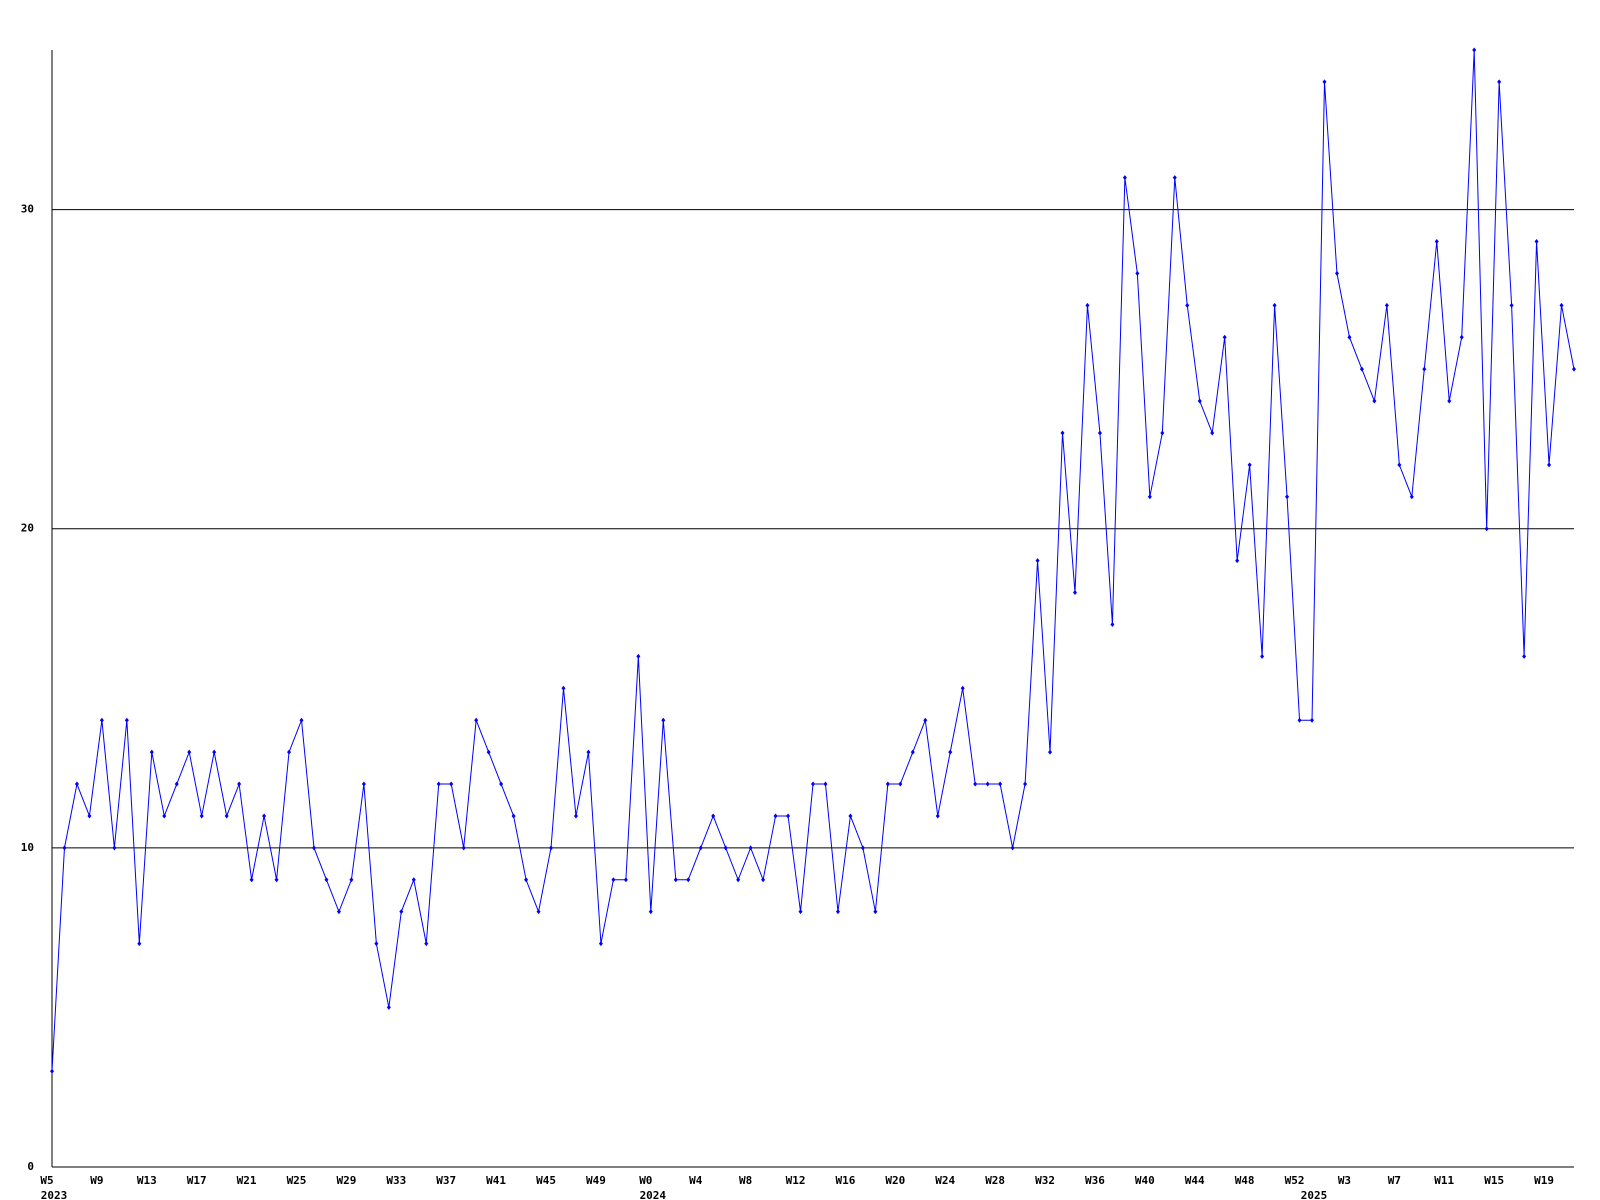 The image size is (1600, 1200). What do you see at coordinates (30, 1166) in the screenshot?
I see `y-tick-label: 0` at bounding box center [30, 1166].